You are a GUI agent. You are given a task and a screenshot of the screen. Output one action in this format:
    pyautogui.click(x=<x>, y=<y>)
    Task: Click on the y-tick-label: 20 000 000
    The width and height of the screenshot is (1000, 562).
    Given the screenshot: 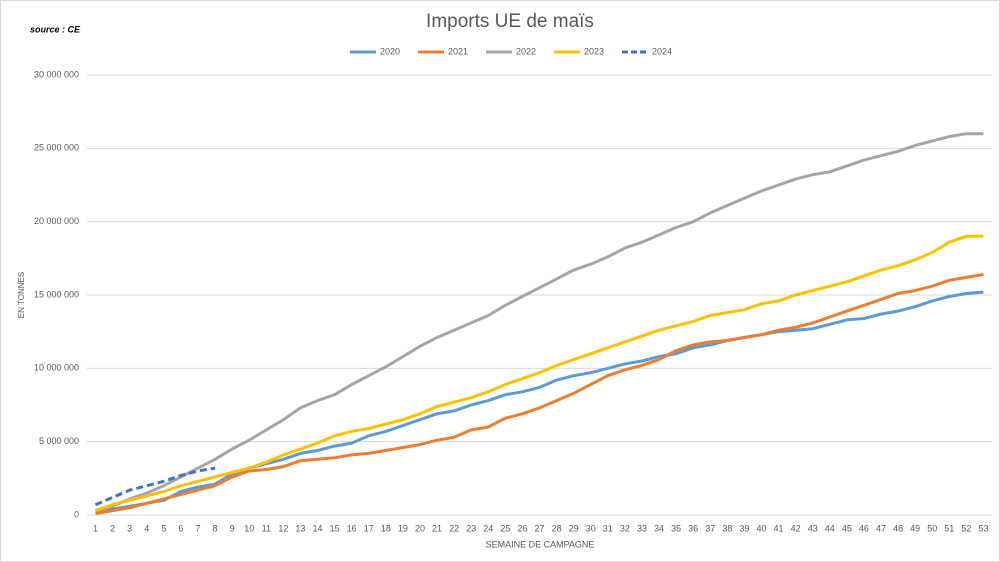 What is the action you would take?
    pyautogui.click(x=56, y=221)
    